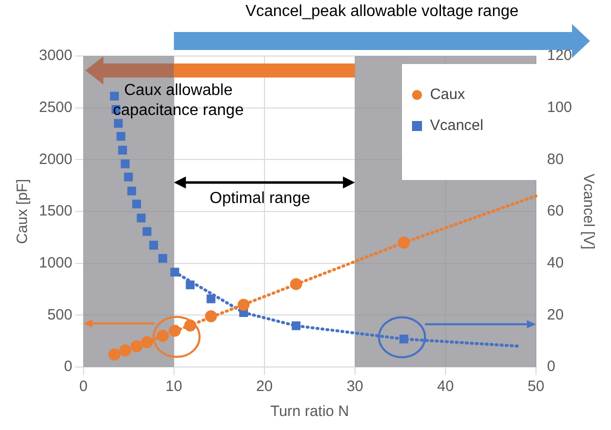  I want to click on y2-tick-label: 80, so click(555, 159).